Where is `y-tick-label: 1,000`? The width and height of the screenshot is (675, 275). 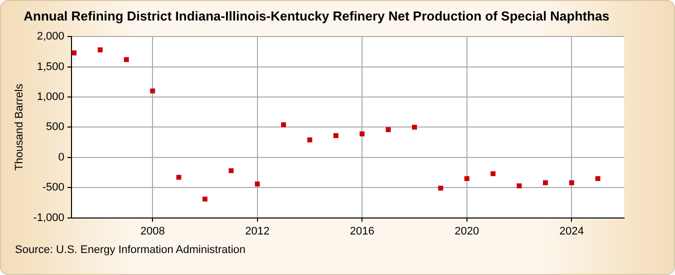
y-tick-label: 1,000 is located at coordinates (50, 97).